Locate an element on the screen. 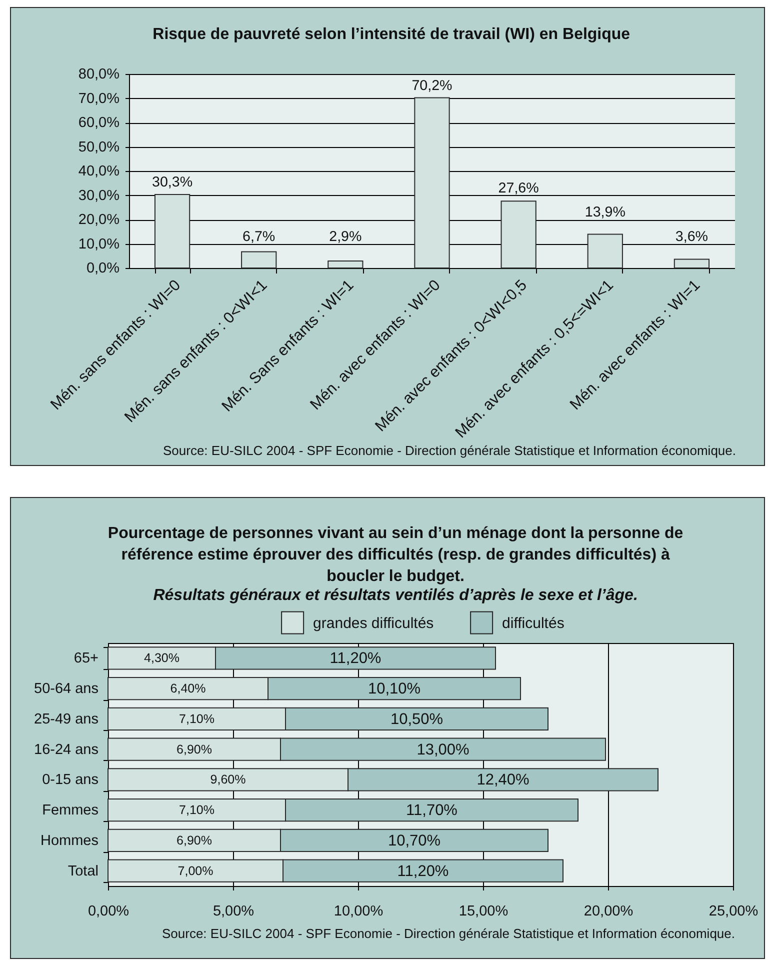 Image resolution: width=774 pixels, height=961 pixels. data-label: 13,9% is located at coordinates (605, 212).